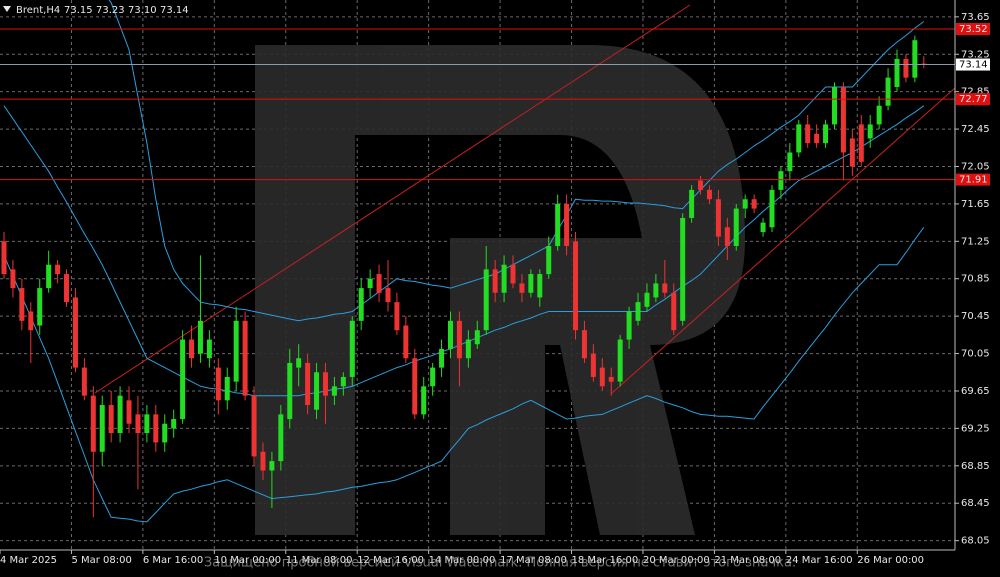 This screenshot has width=1000, height=577. I want to click on x-tick-label: 12 Mar 16:00, so click(390, 560).